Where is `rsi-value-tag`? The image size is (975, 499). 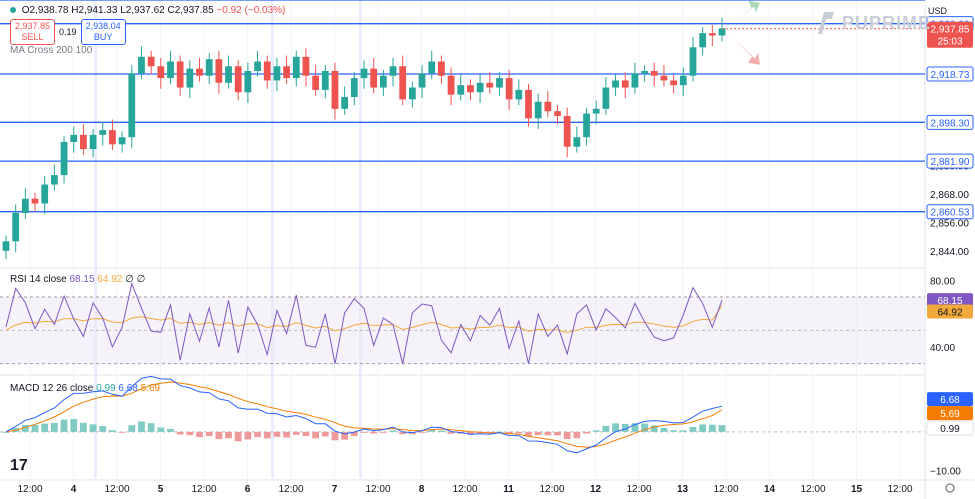 rsi-value-tag is located at coordinates (950, 300).